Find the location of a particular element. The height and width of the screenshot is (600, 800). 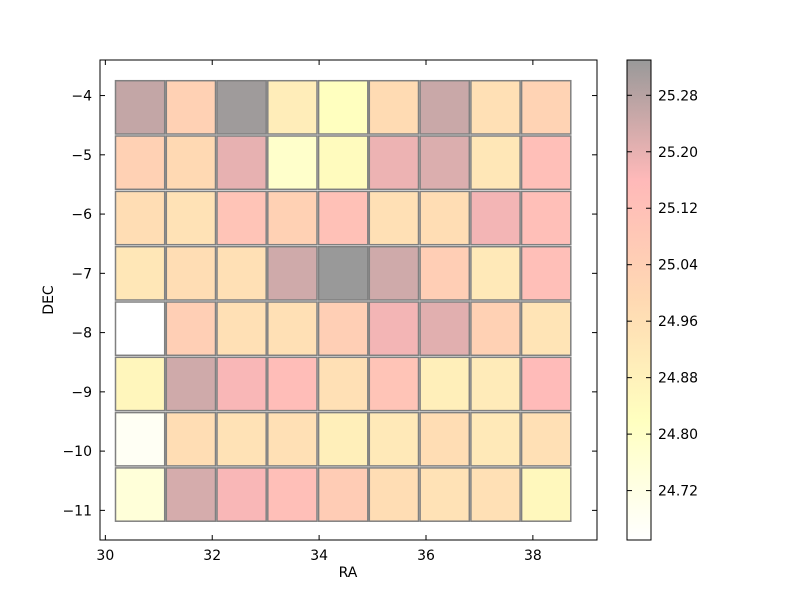

y-tick-label: −10 is located at coordinates (77, 452).